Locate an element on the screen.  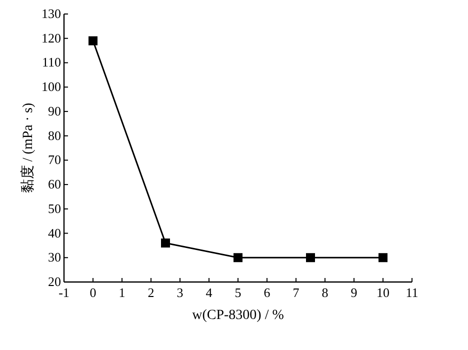
x-axis-title: w(CP-8300) / % is located at coordinates (238, 315).